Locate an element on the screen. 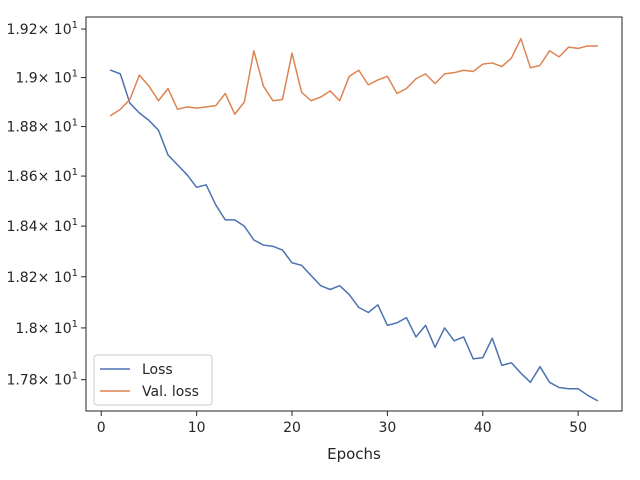 The image size is (640, 480). x-axis-label: Epochs is located at coordinates (354, 454).